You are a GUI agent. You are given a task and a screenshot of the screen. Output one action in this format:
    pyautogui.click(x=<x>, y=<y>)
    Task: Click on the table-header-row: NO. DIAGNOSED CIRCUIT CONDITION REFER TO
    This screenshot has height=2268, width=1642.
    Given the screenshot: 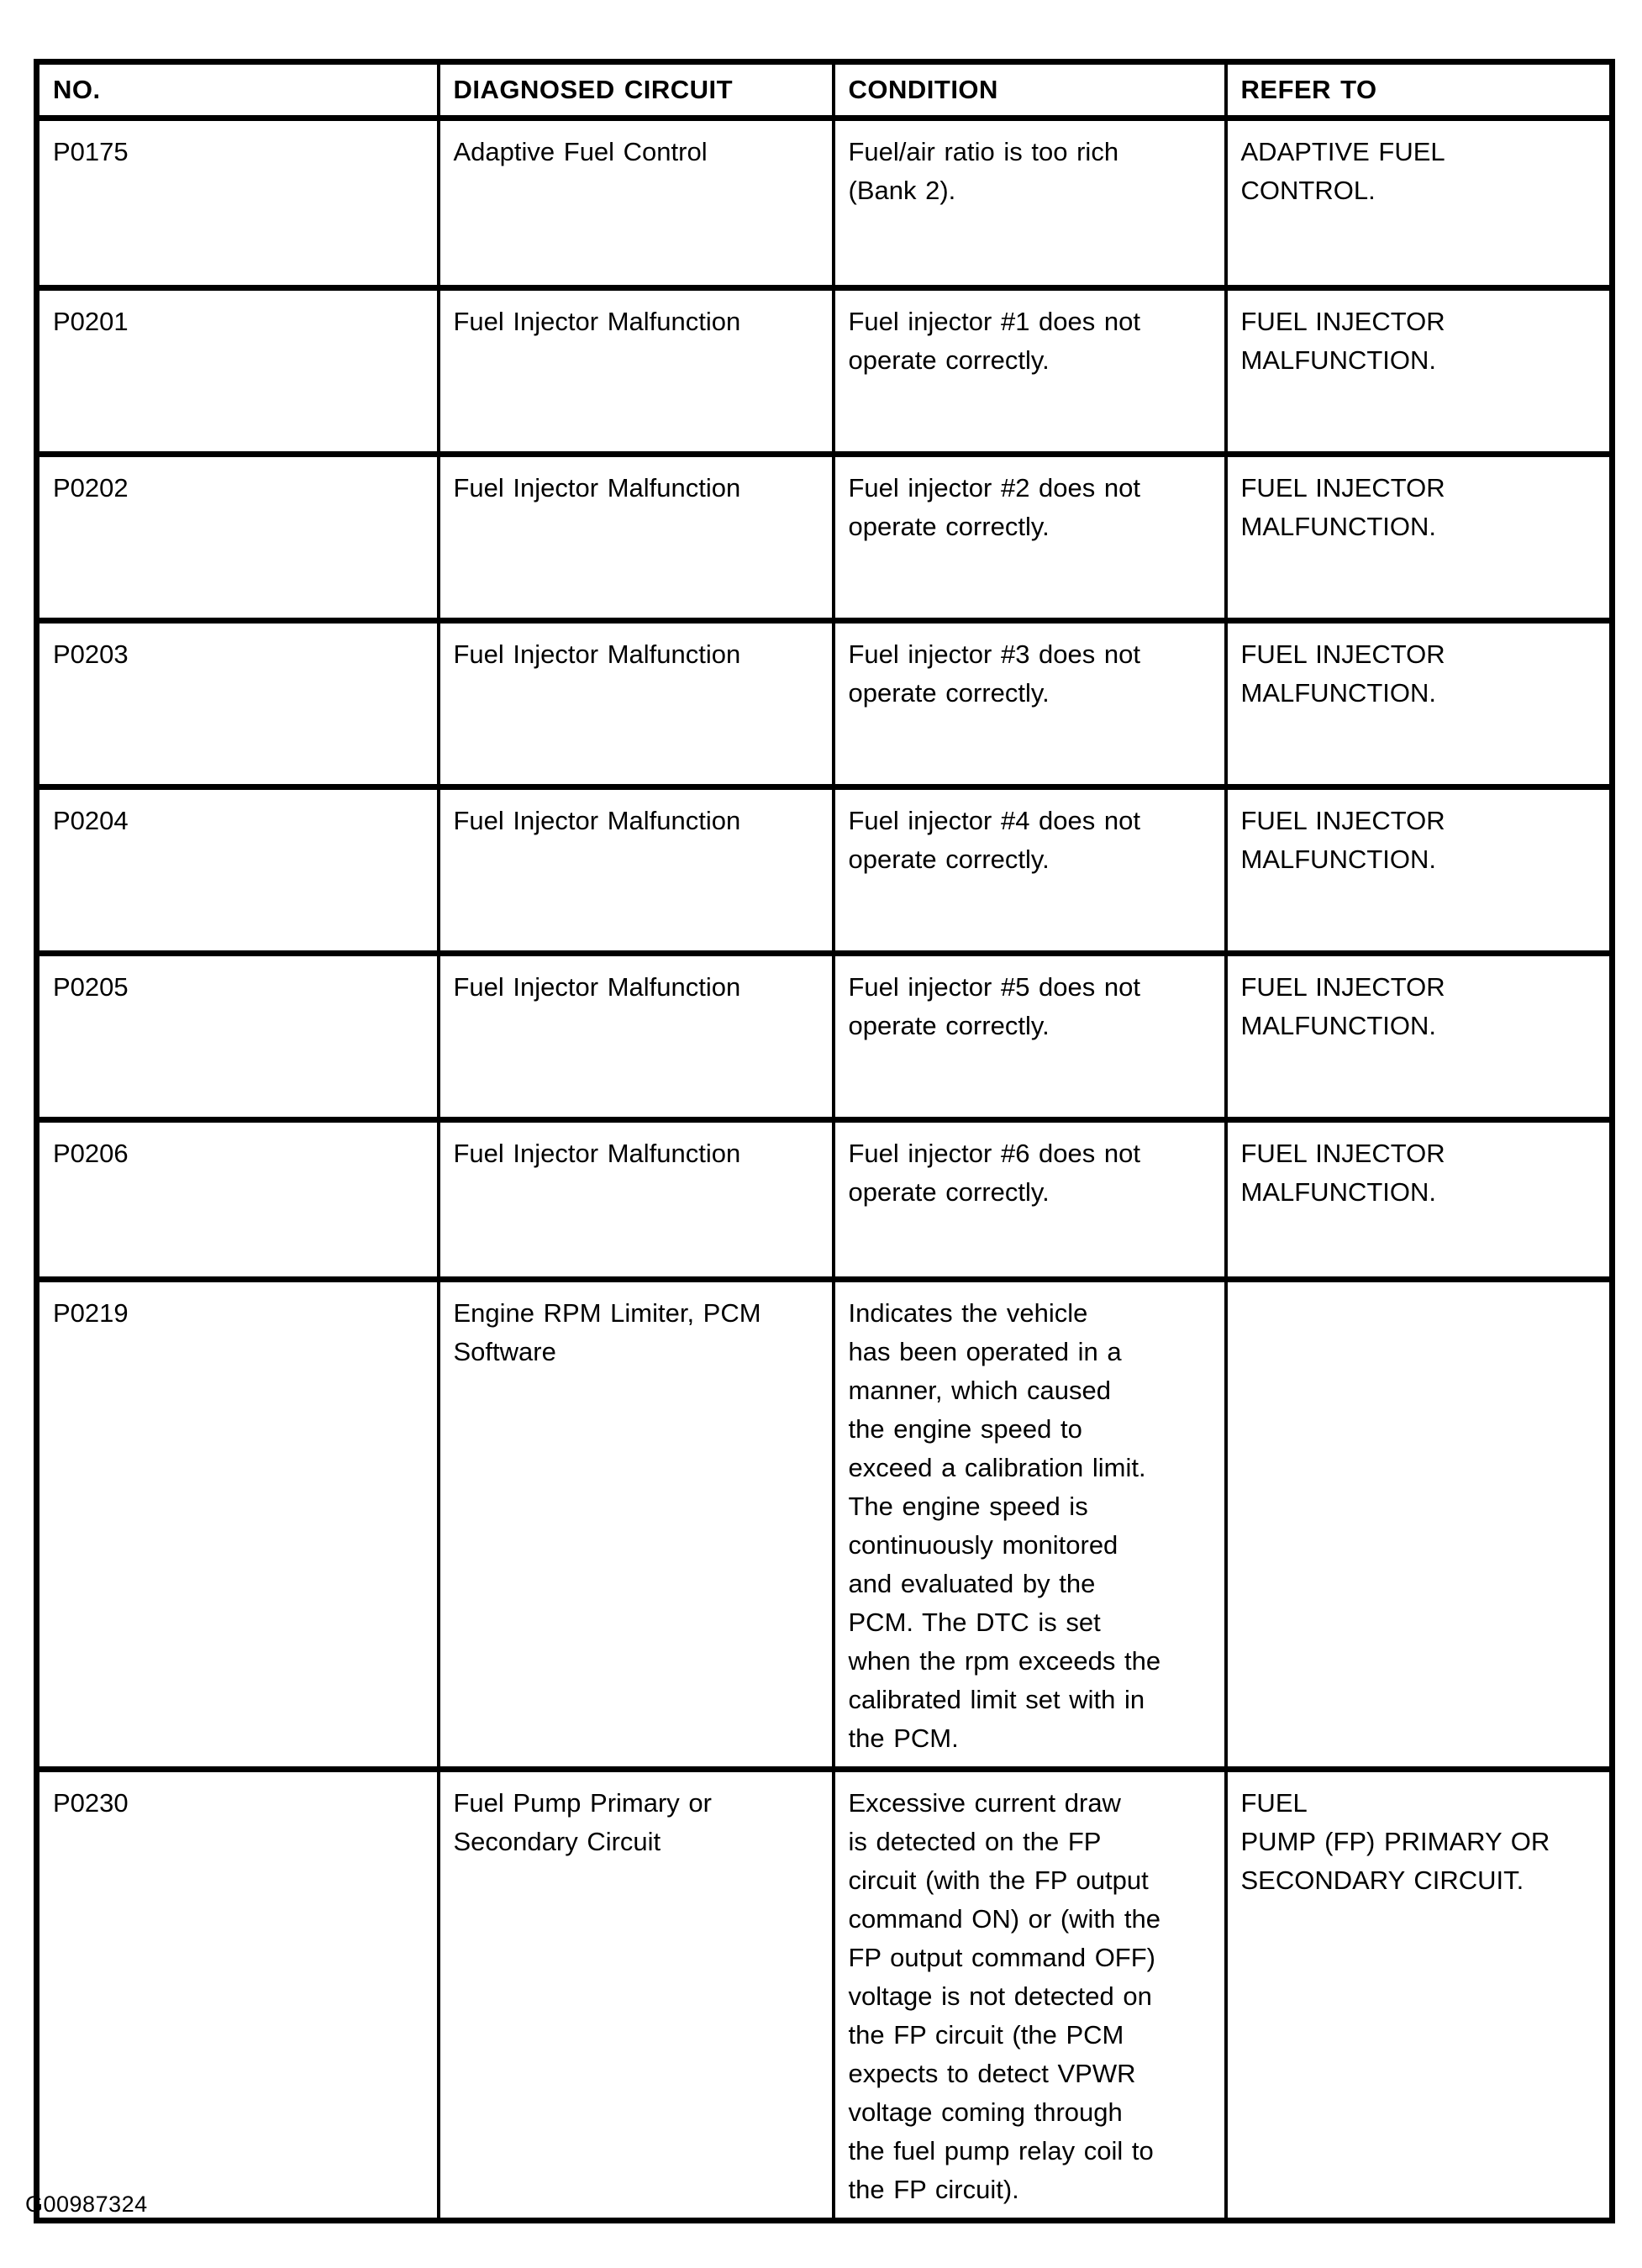 What is the action you would take?
    pyautogui.click(x=824, y=90)
    